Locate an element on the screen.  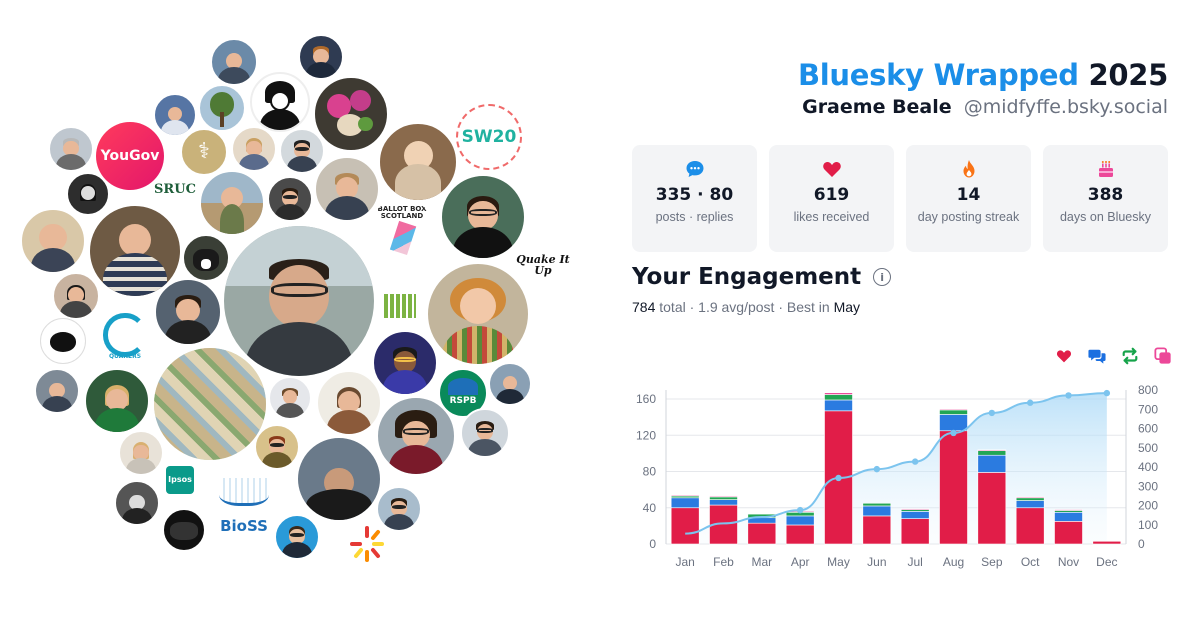
x-tick-label: Nov is located at coordinates (1068, 562).